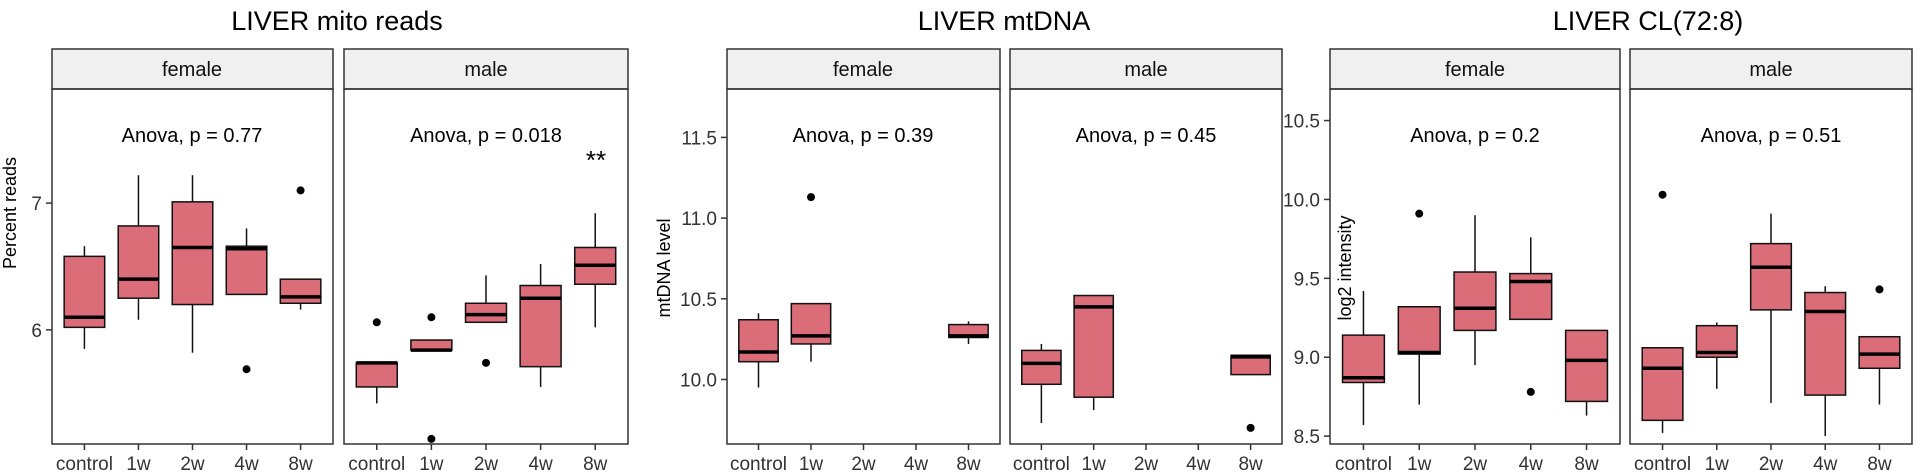 The width and height of the screenshot is (1920, 475). What do you see at coordinates (1301, 122) in the screenshot?
I see `y-tick-label: 10.5` at bounding box center [1301, 122].